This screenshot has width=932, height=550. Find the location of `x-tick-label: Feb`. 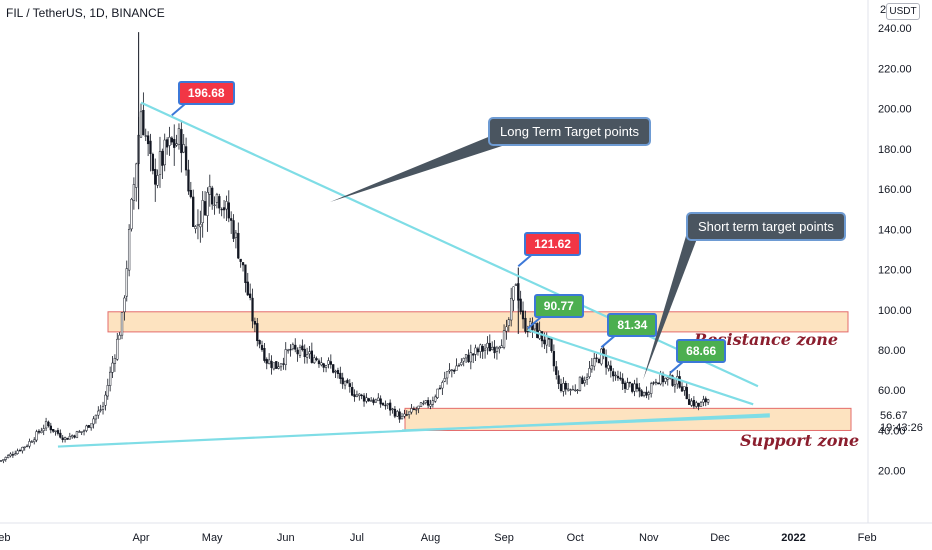

x-tick-label: Feb is located at coordinates (5, 538).